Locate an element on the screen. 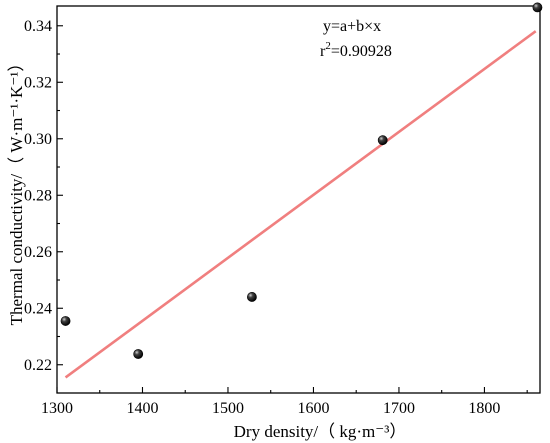 This screenshot has height=443, width=550. y-axis-title: Thermal conductivity/（ W·m⁻¹·K⁻¹） is located at coordinates (16, 190).